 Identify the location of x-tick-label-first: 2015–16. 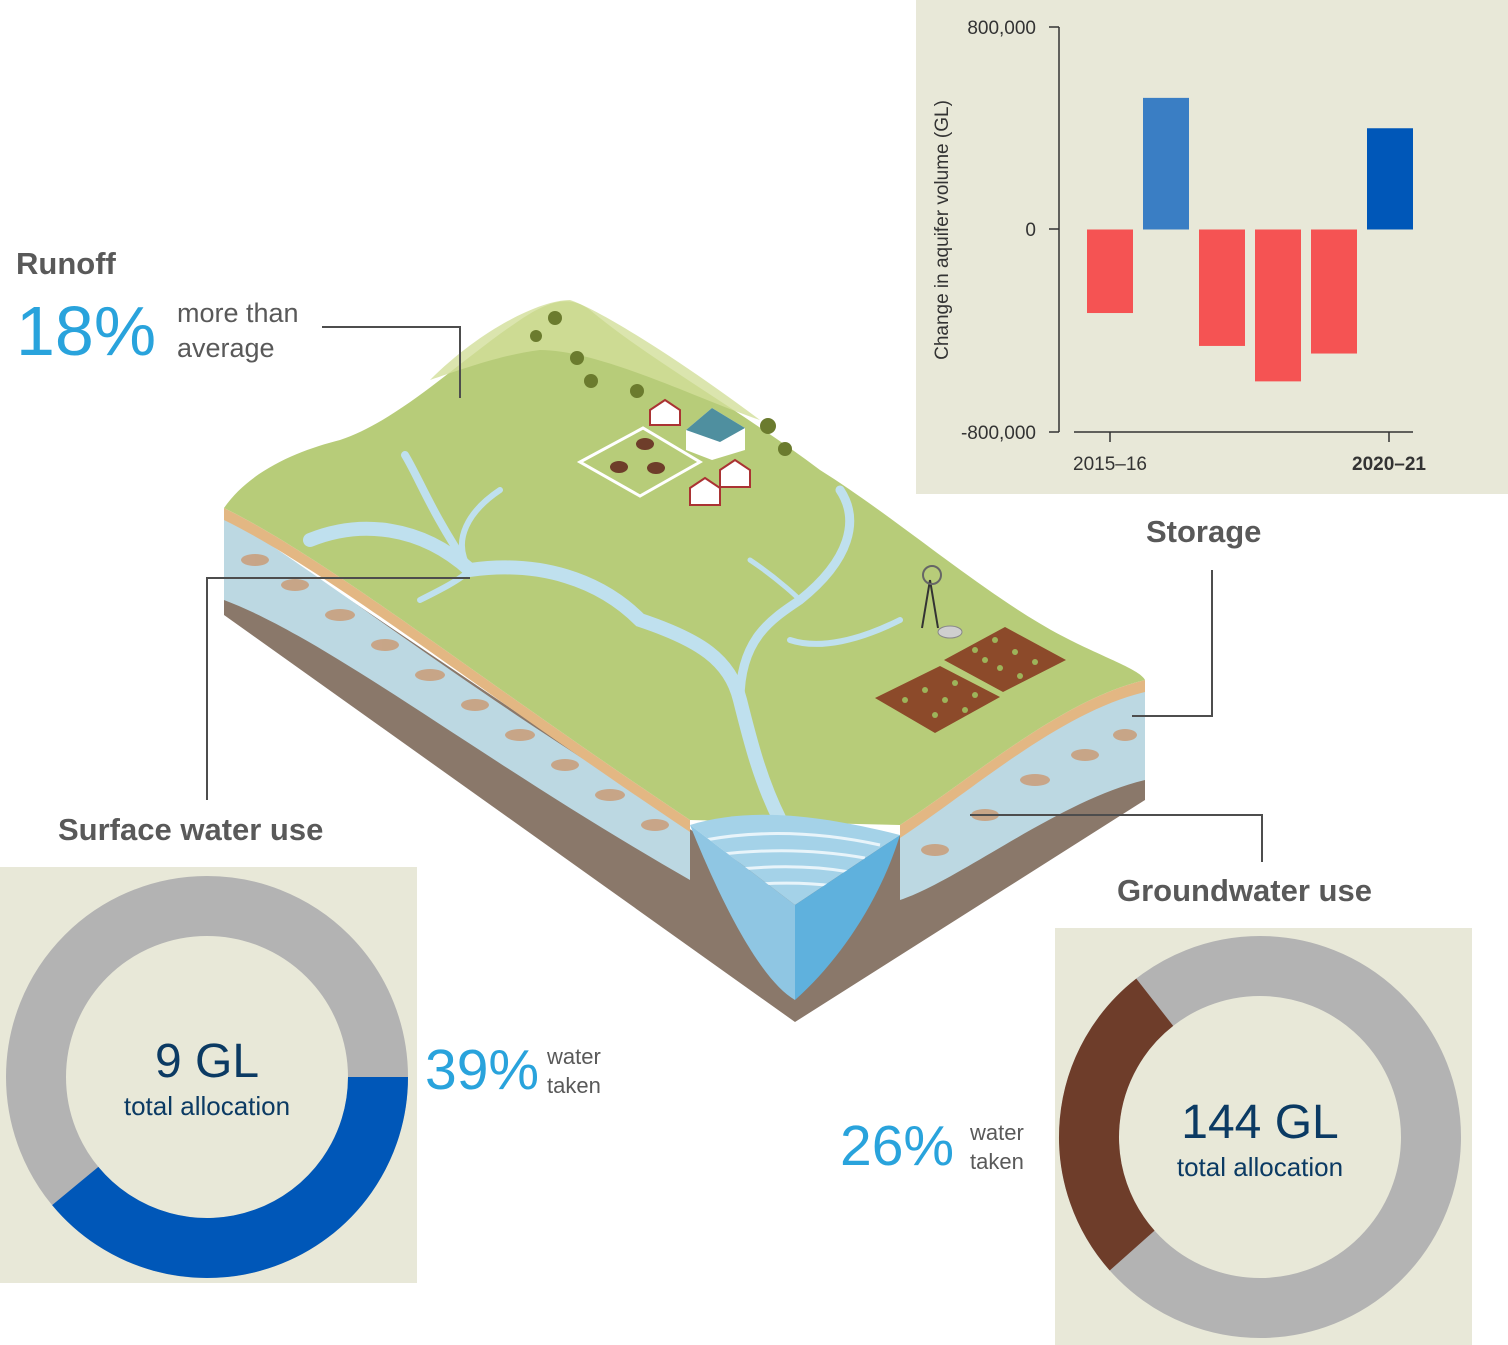
(1110, 464).